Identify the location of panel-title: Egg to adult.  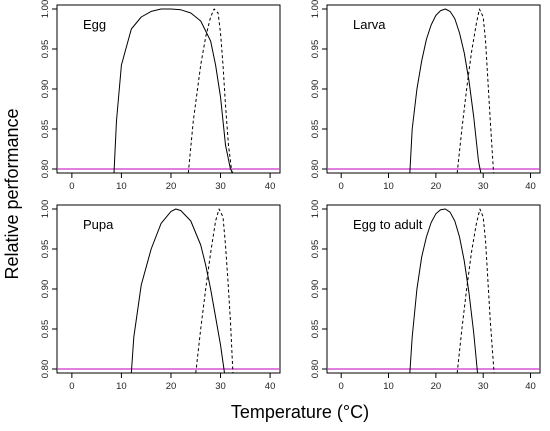
(388, 224).